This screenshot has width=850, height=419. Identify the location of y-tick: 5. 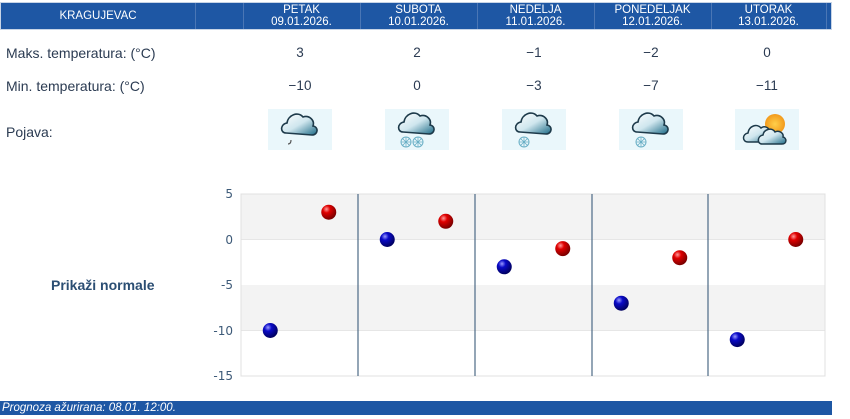
(229, 194).